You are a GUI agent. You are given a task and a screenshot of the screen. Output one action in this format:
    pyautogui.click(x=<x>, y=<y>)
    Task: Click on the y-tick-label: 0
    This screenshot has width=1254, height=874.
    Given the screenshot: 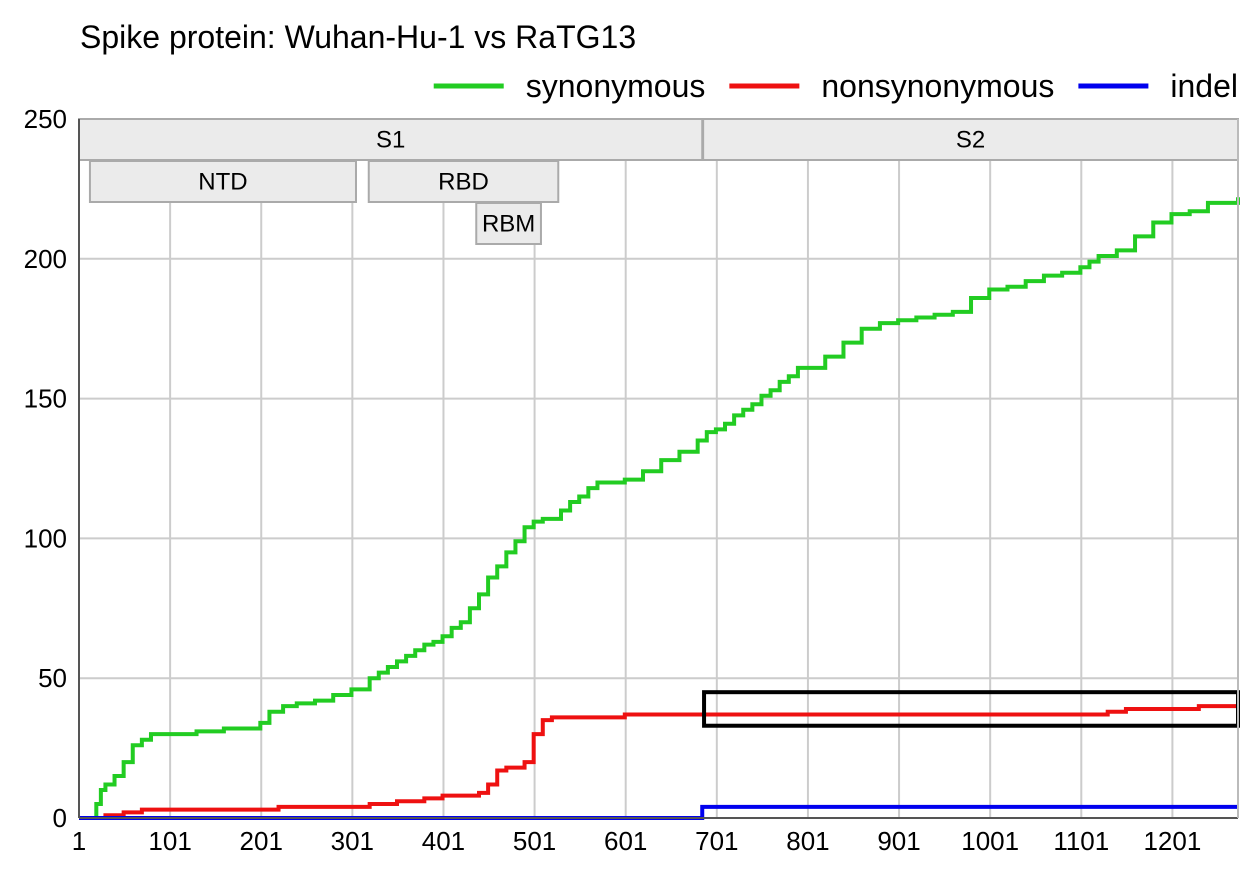 What is the action you would take?
    pyautogui.click(x=60, y=818)
    